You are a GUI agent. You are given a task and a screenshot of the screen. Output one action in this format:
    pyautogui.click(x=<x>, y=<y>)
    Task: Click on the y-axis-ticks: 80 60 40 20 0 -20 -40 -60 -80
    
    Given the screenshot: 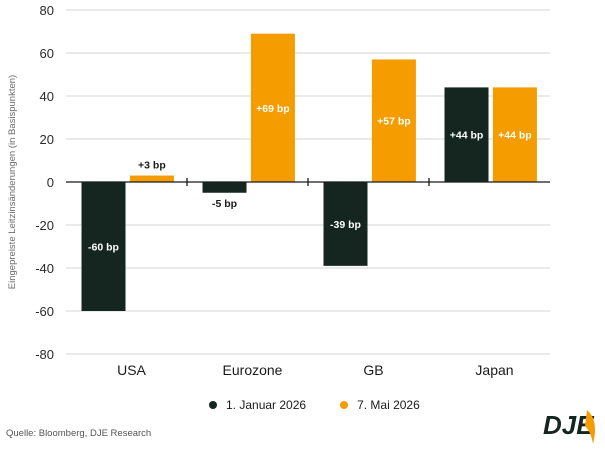 What is the action you would take?
    pyautogui.click(x=44, y=182)
    